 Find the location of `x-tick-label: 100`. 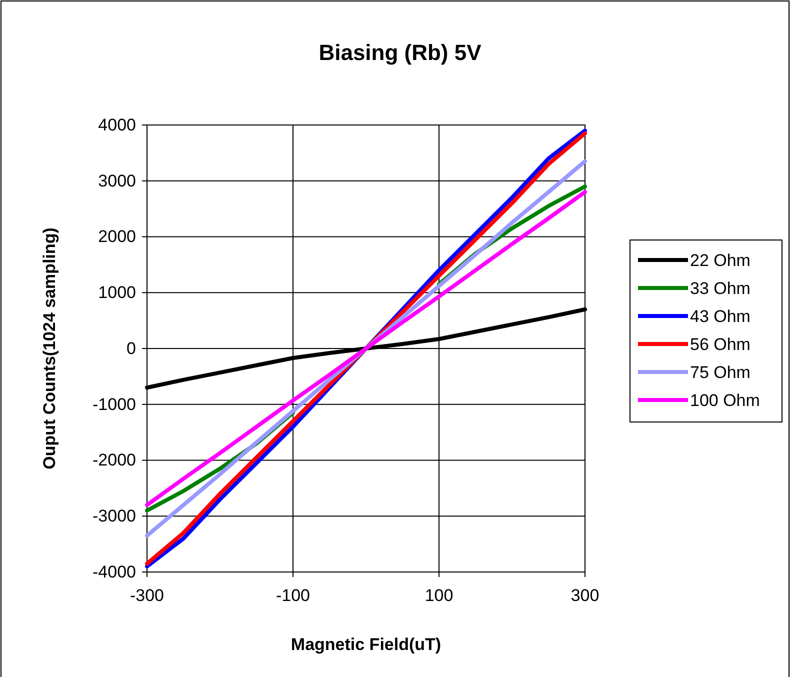

x-tick-label: 100 is located at coordinates (439, 596).